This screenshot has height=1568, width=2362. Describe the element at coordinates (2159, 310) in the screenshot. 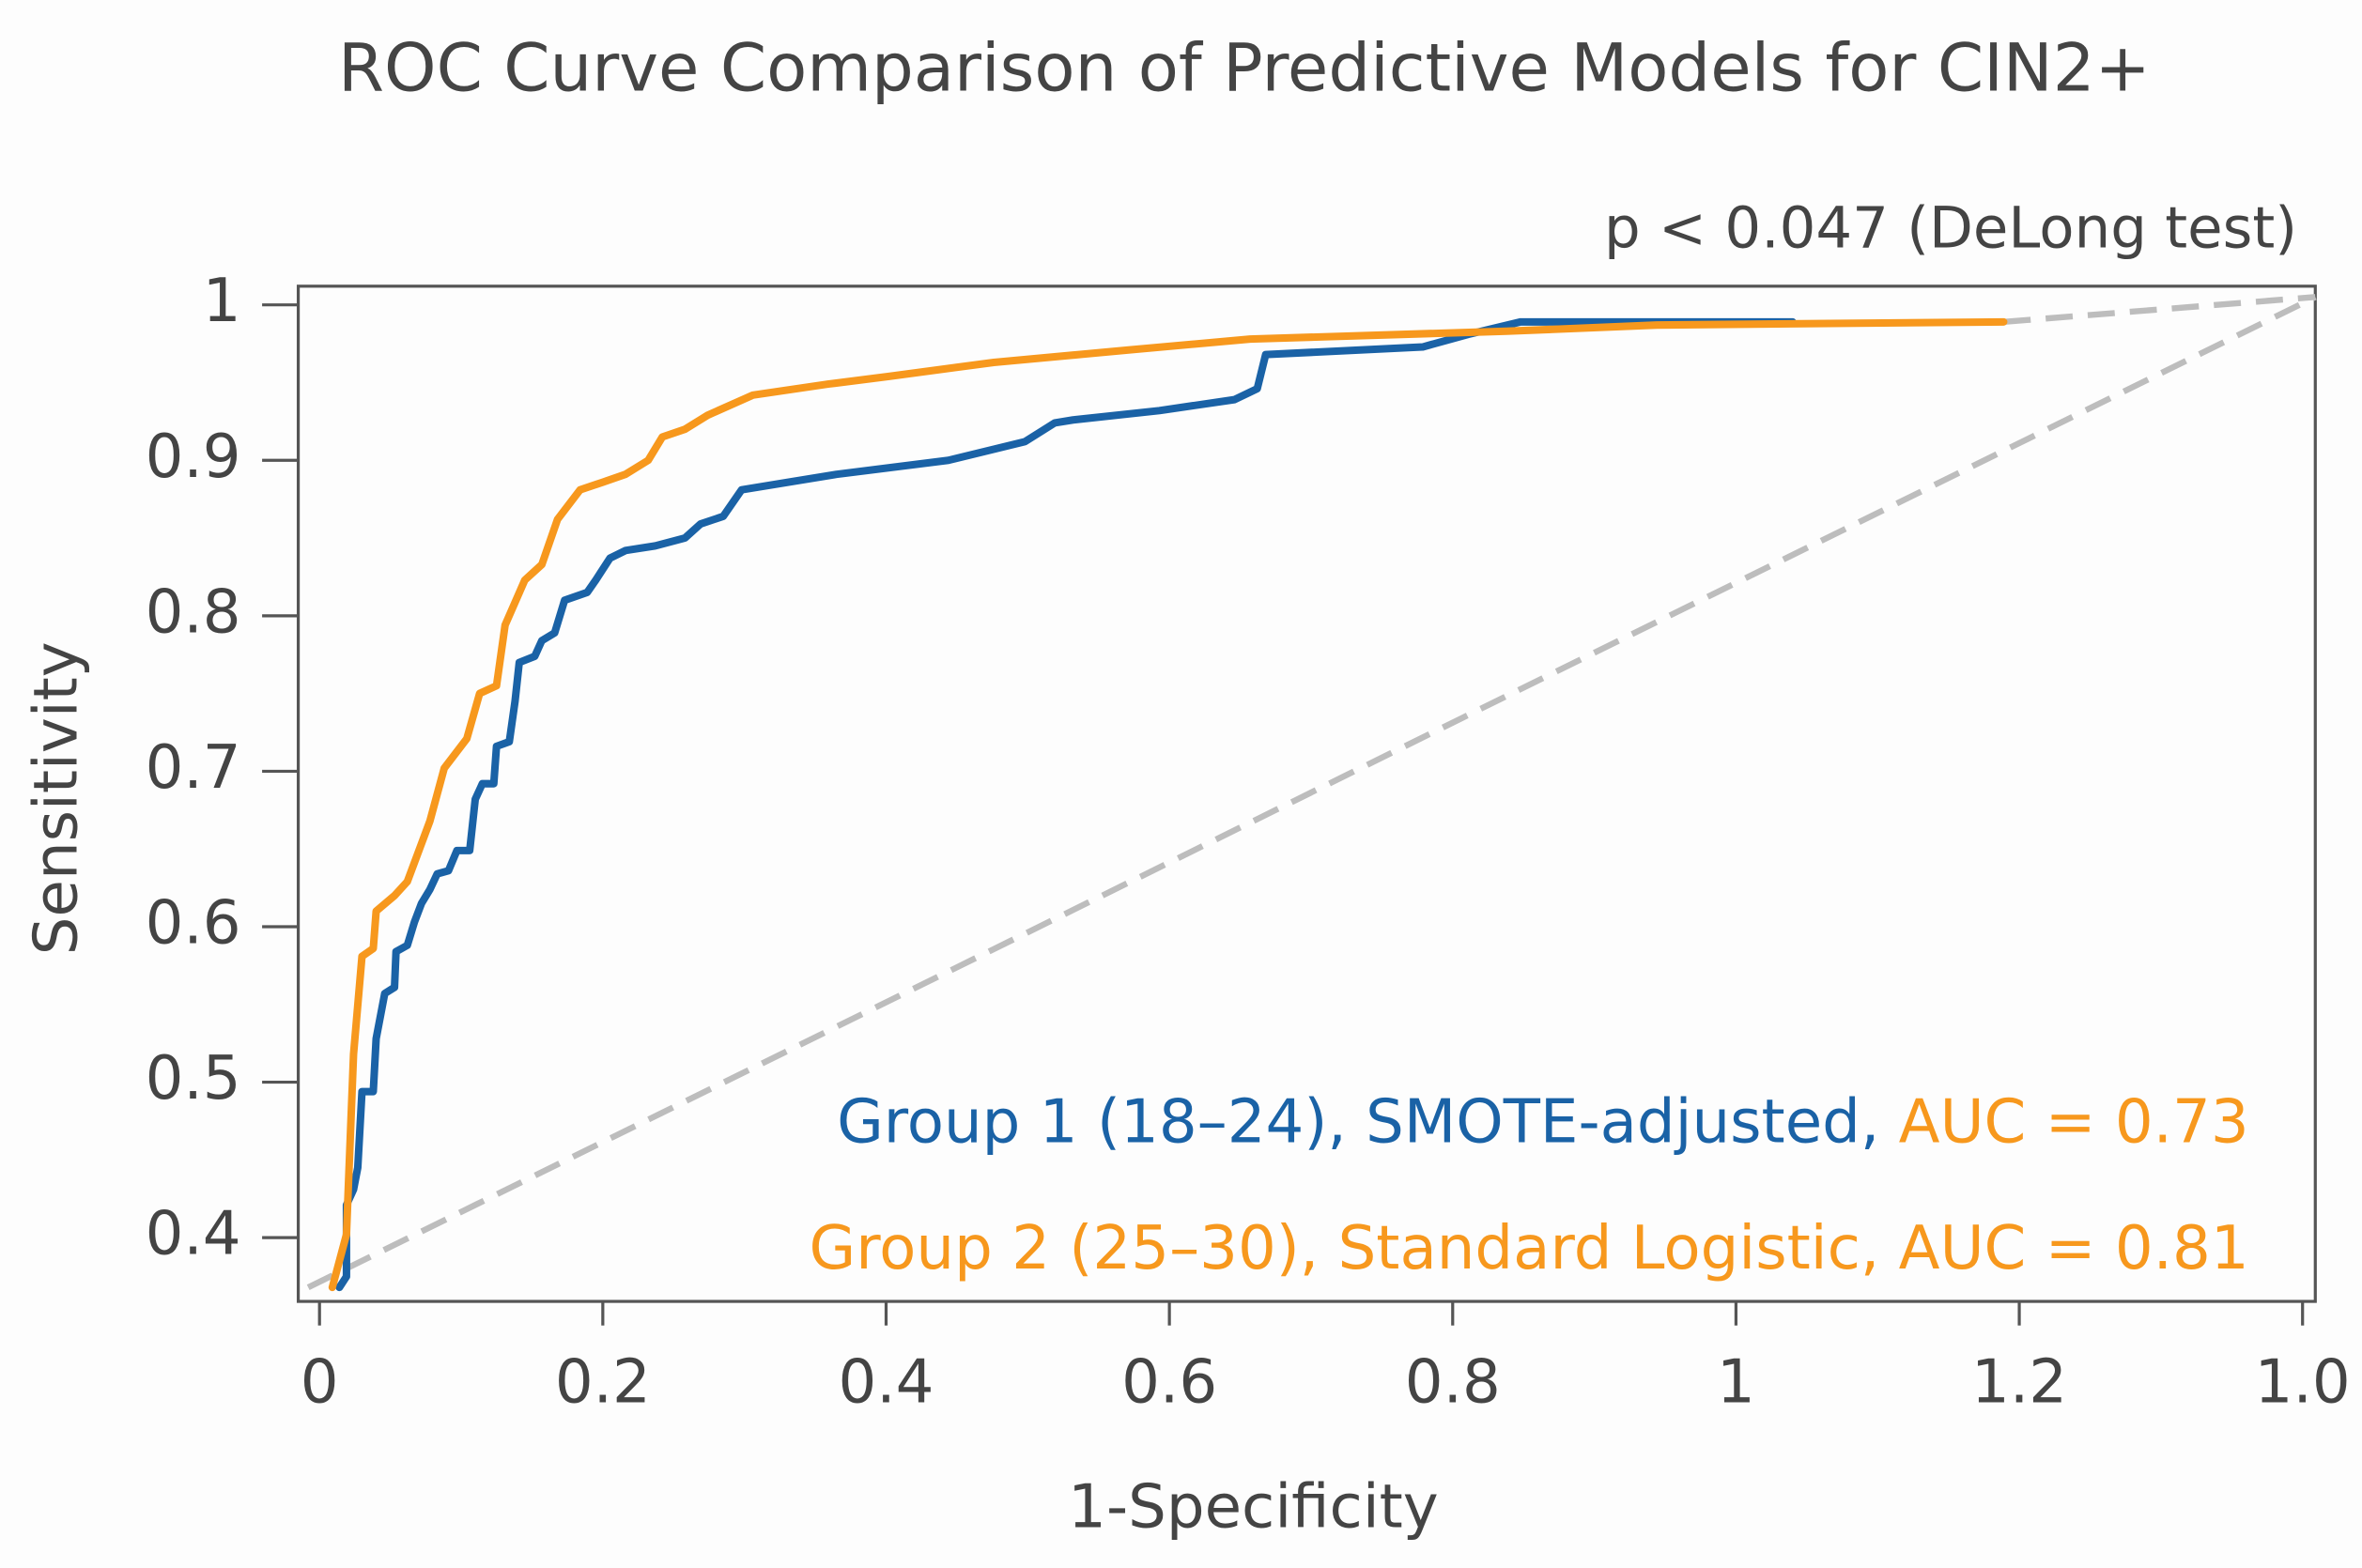

I see `reference-line` at that location.